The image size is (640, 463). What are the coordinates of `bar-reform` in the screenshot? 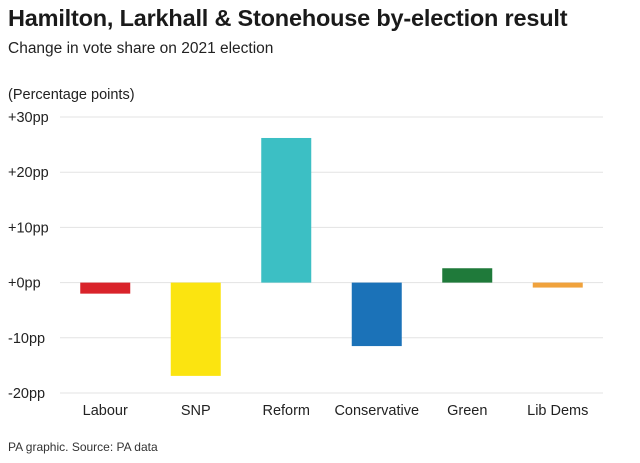 It's located at (286, 210).